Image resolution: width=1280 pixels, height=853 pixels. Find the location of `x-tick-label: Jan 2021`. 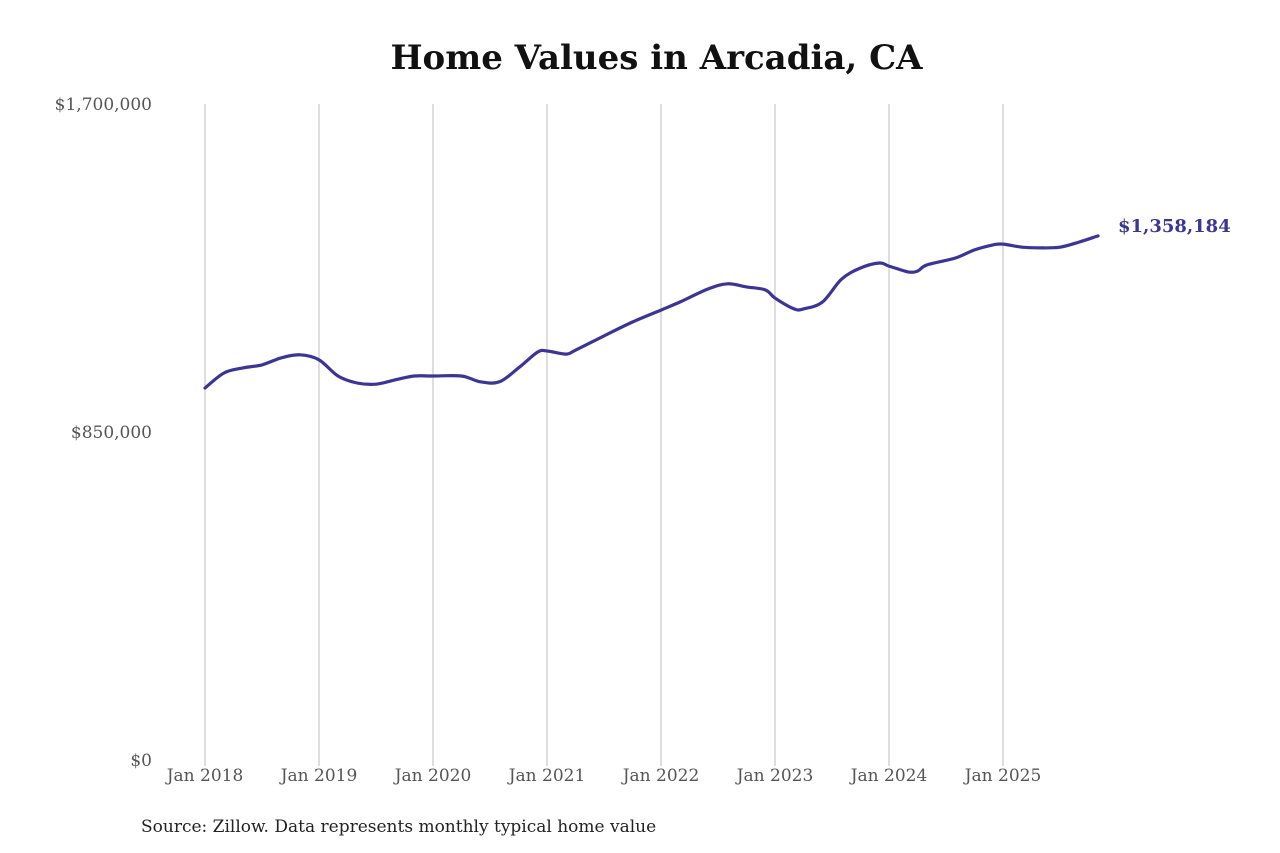

x-tick-label: Jan 2021 is located at coordinates (546, 776).